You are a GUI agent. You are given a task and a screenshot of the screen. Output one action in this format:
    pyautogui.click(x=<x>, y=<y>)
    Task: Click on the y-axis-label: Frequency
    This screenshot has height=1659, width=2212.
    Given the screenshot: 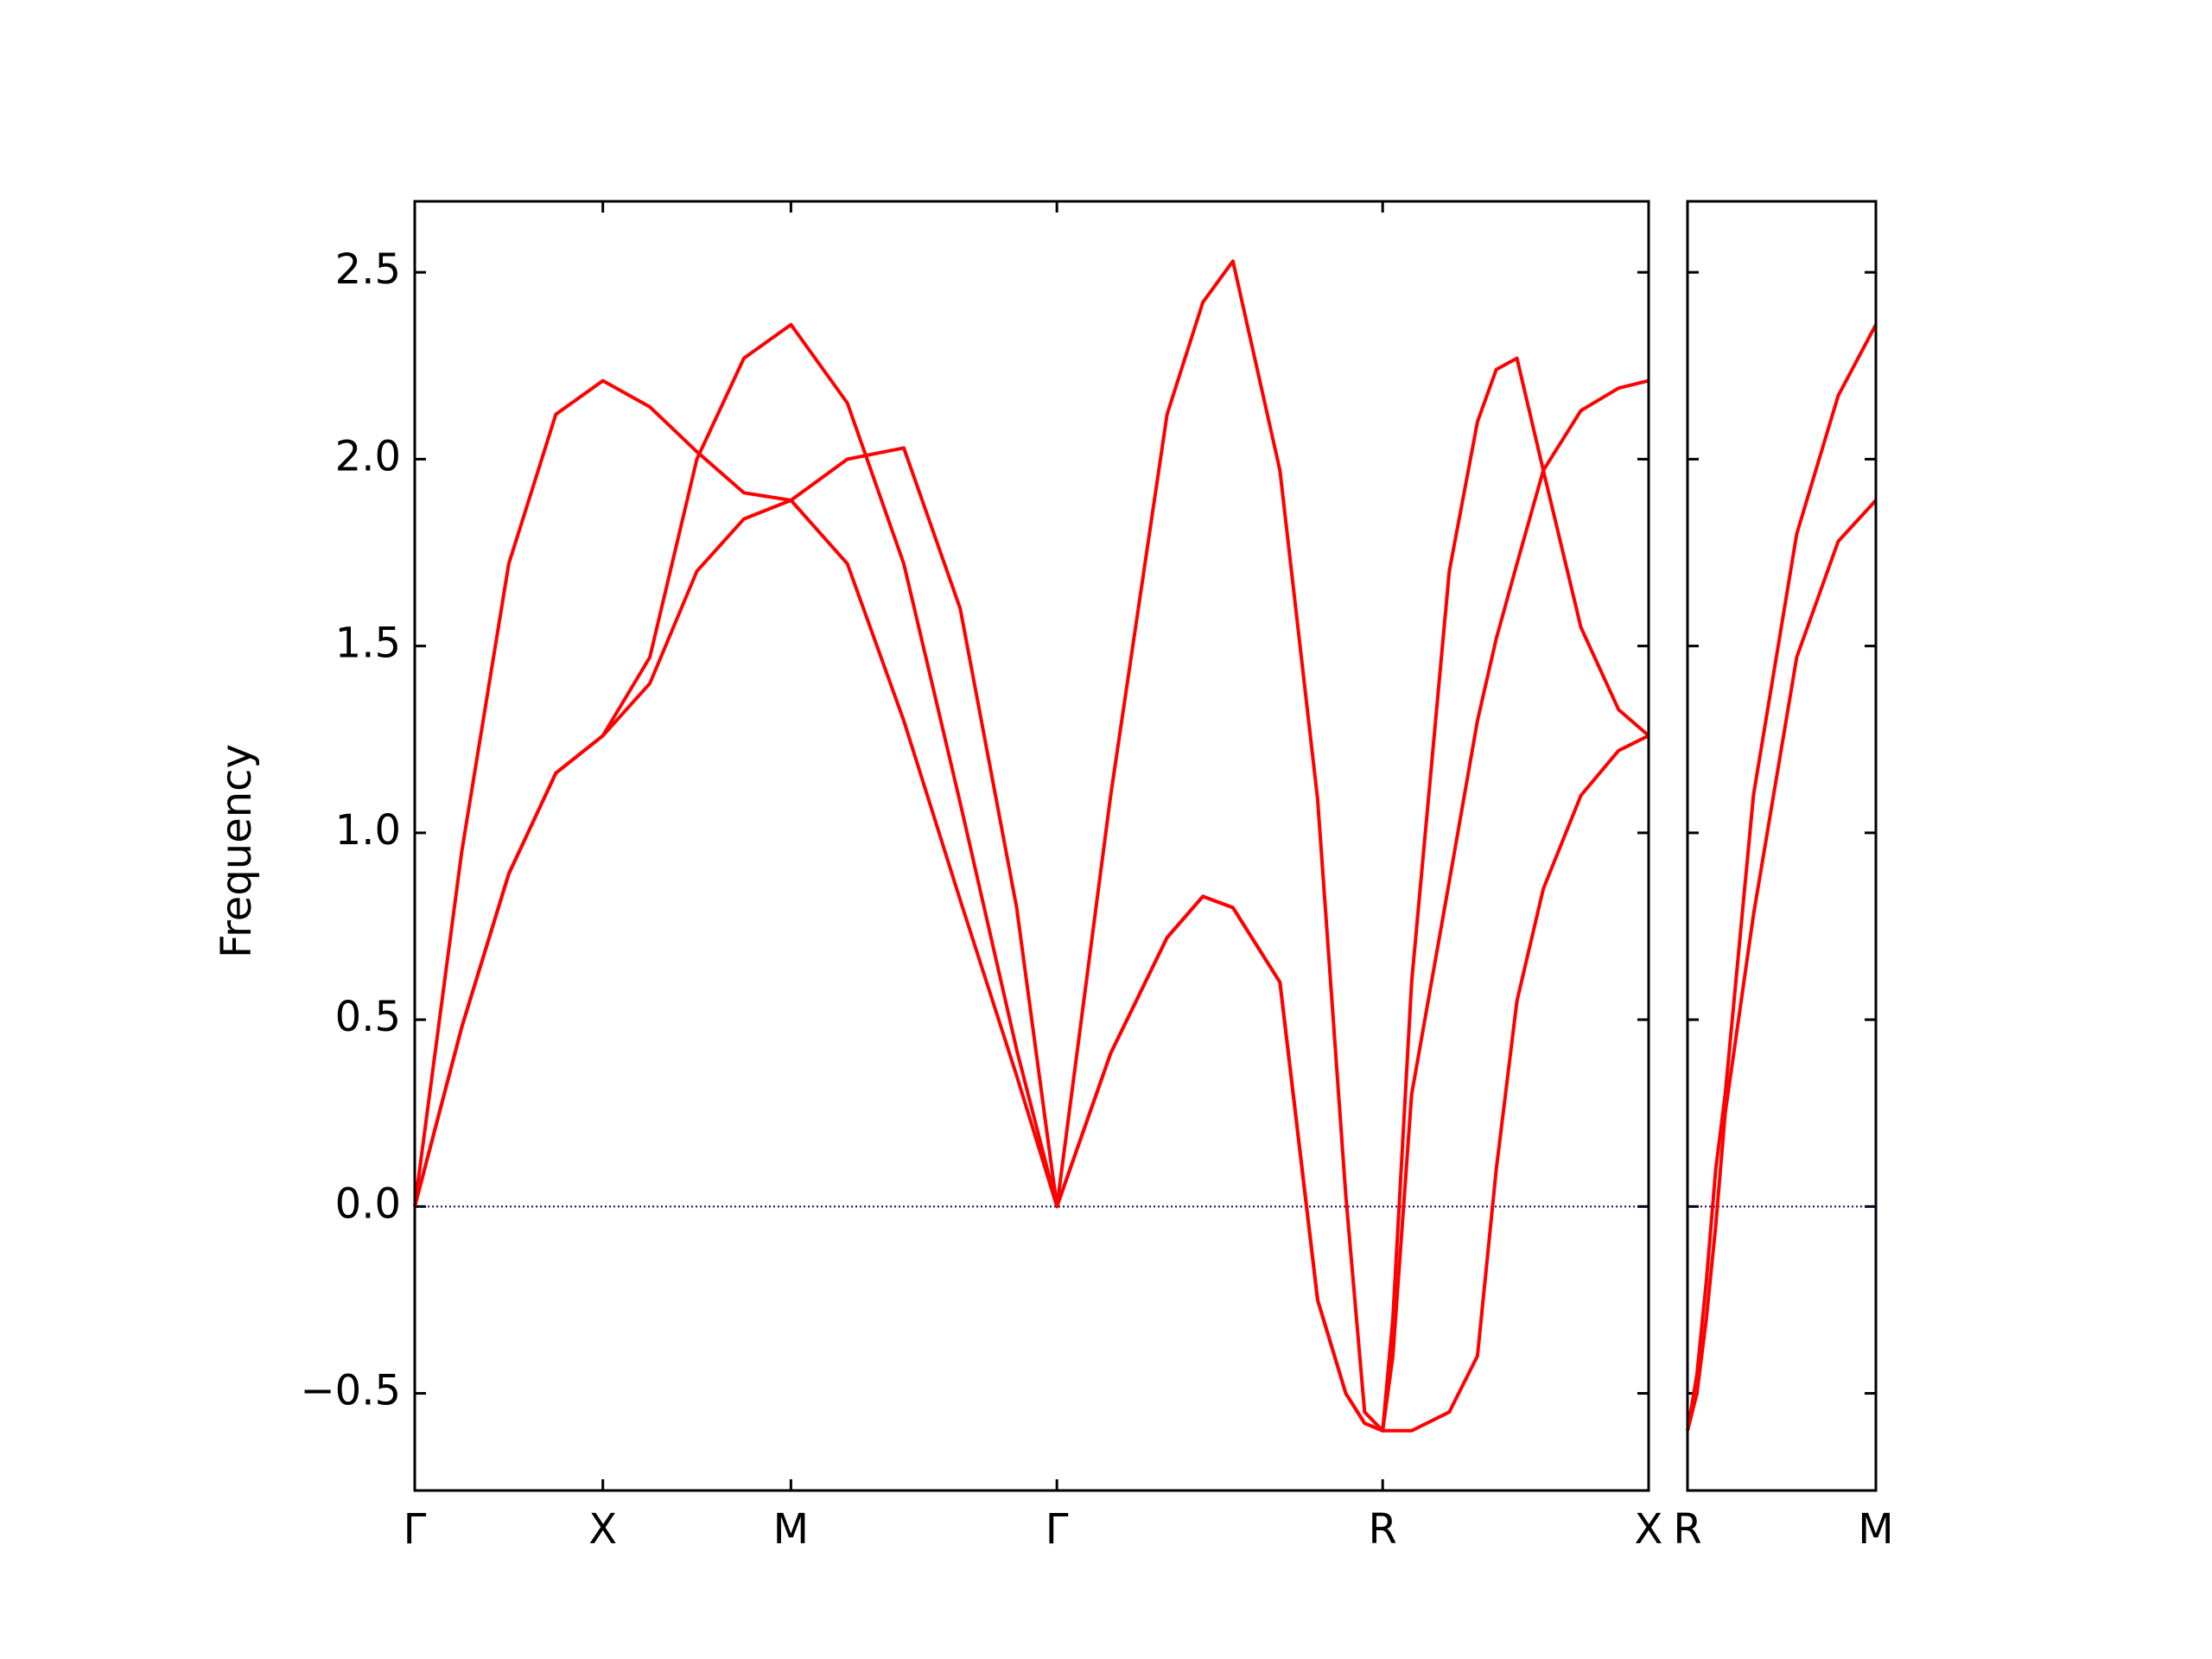 What is the action you would take?
    pyautogui.click(x=237, y=851)
    